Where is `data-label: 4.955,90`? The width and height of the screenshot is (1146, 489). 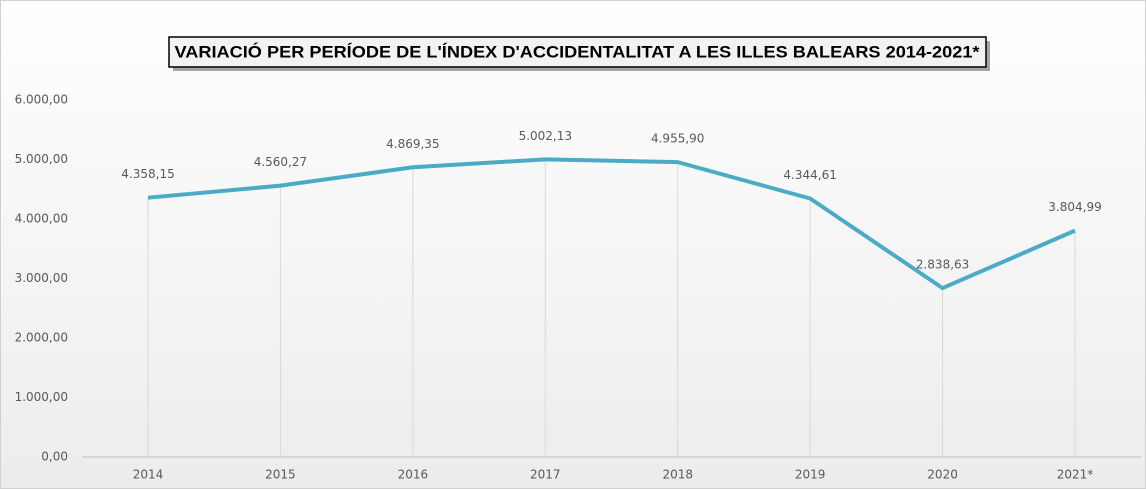
data-label: 4.955,90 is located at coordinates (677, 139).